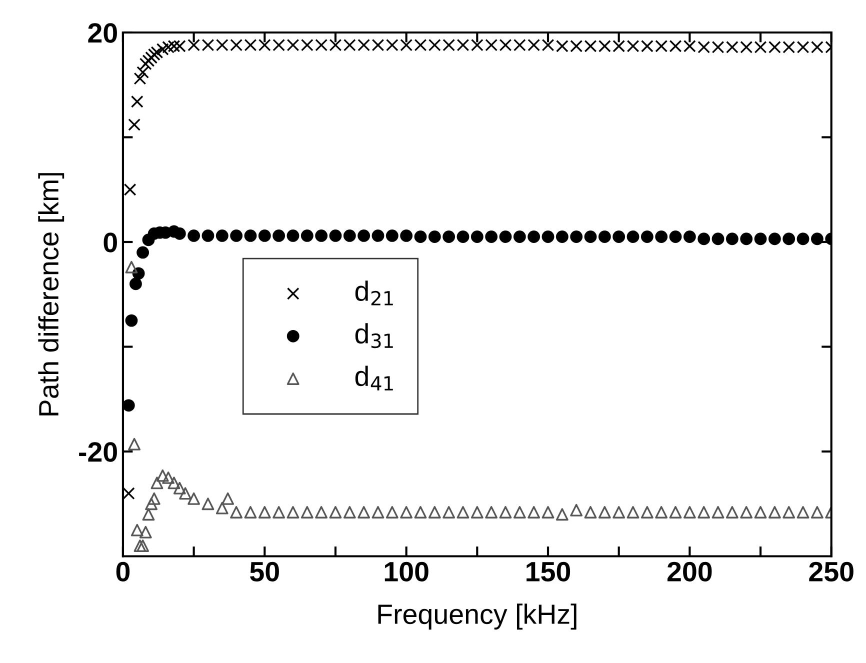 This screenshot has width=866, height=663. What do you see at coordinates (406, 572) in the screenshot?
I see `x-tick-label: 100` at bounding box center [406, 572].